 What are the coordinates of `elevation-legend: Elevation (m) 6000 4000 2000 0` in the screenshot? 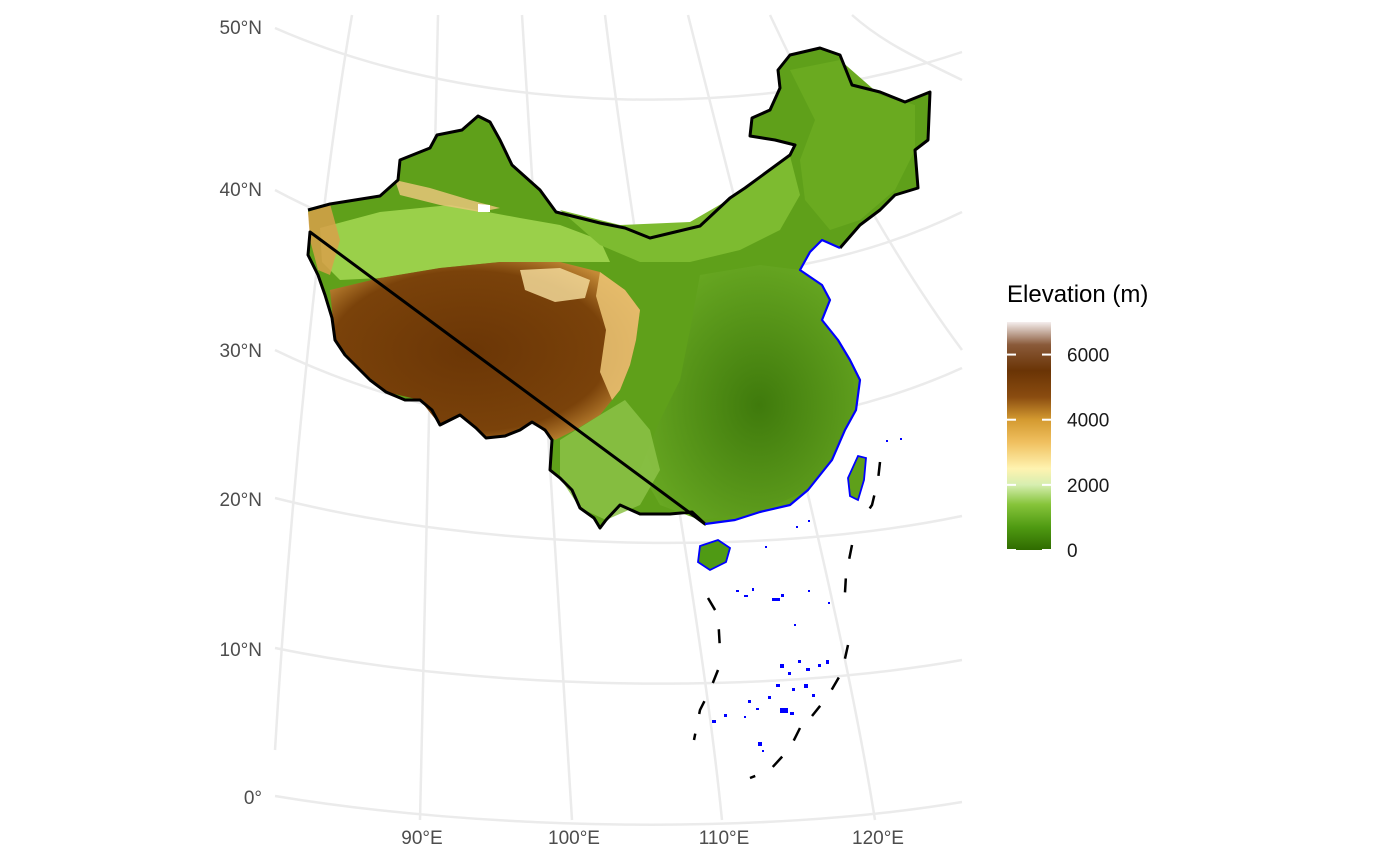 It's located at (1077, 421).